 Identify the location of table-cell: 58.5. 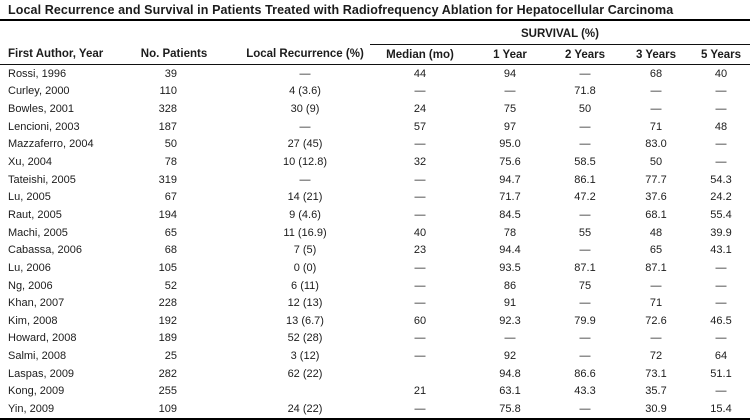
(585, 162).